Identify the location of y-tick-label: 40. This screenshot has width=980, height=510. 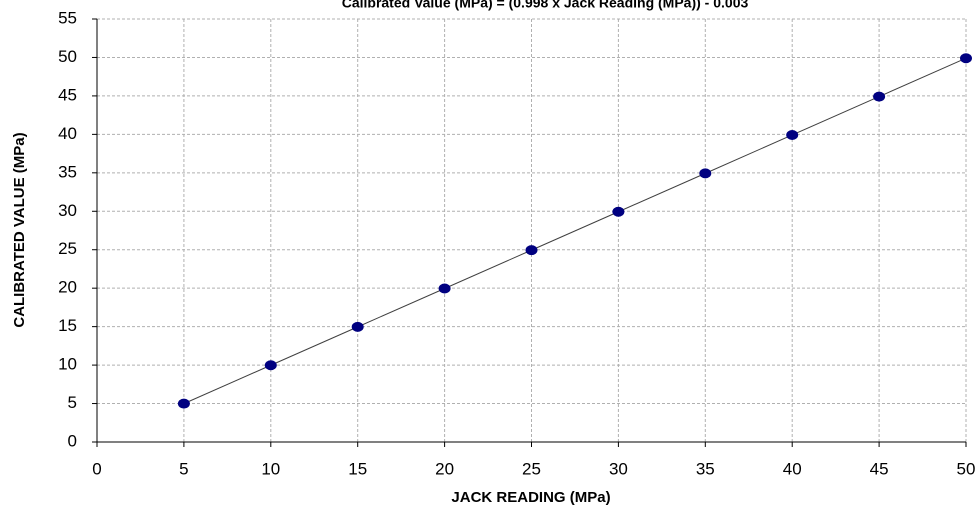
(67, 133).